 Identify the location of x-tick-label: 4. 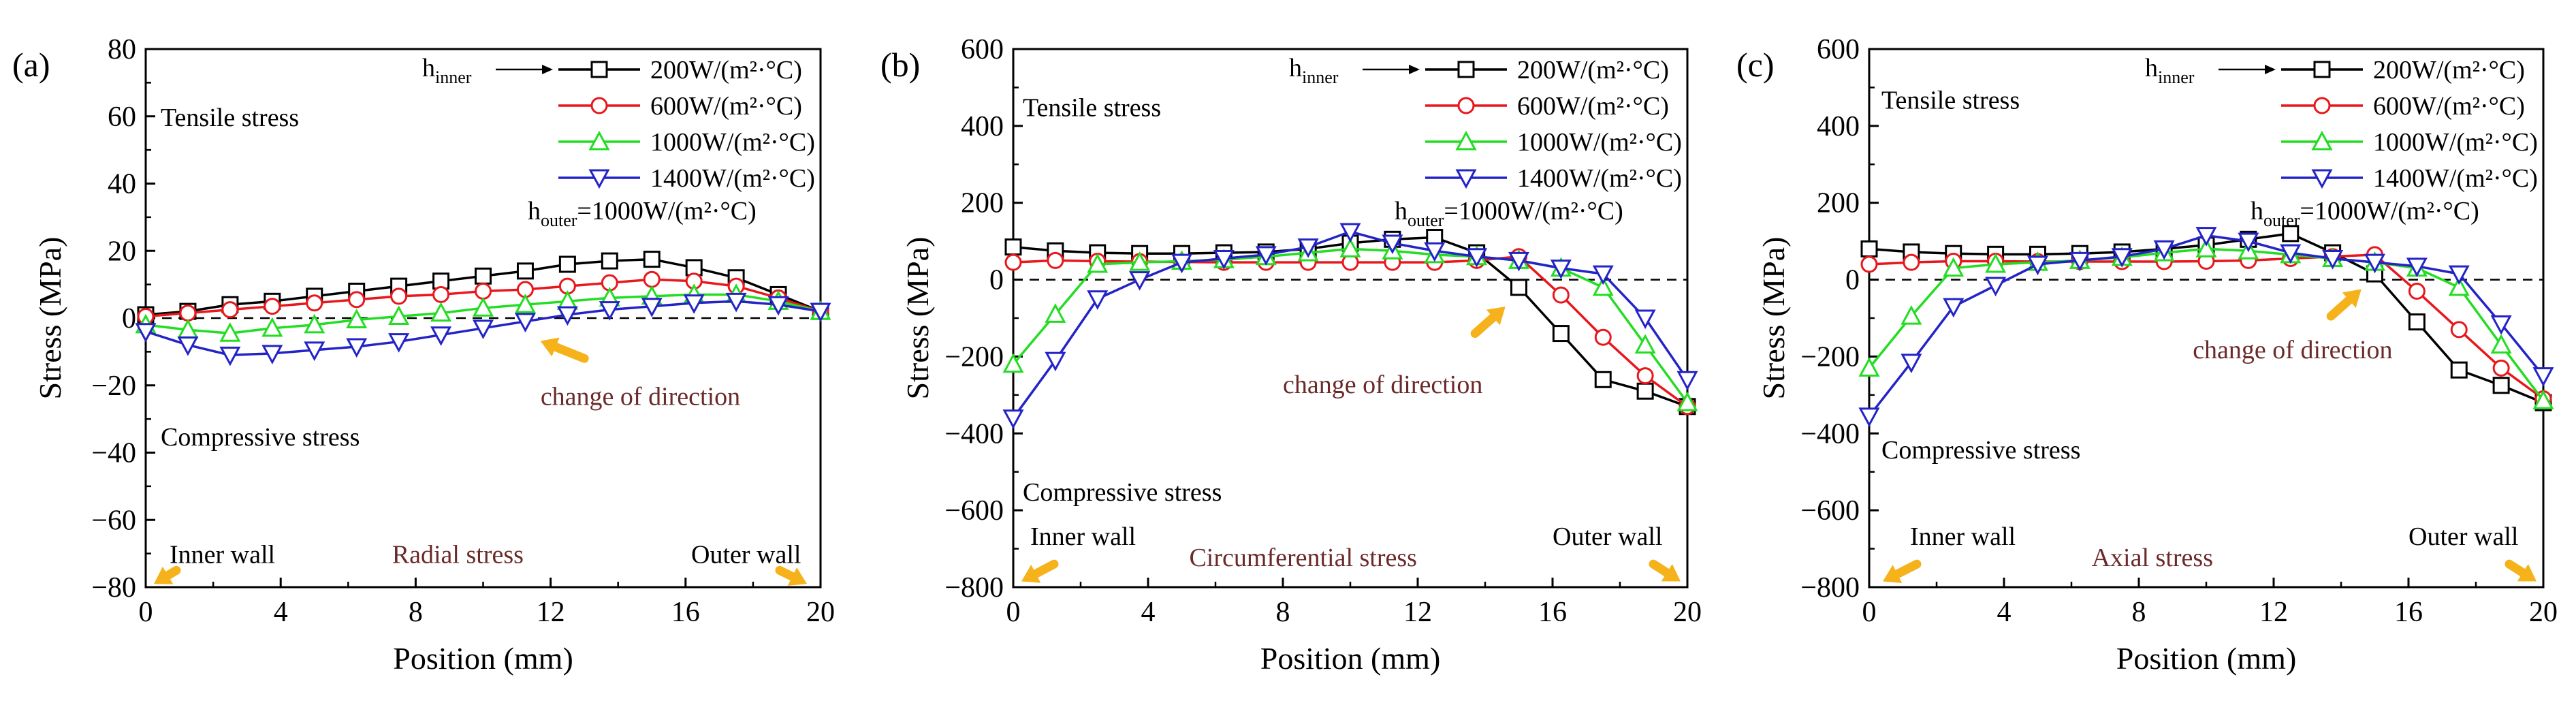
(1148, 612).